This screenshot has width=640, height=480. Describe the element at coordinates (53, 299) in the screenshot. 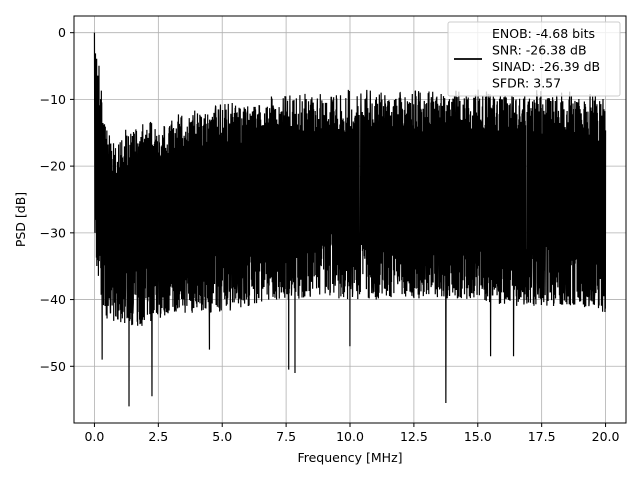

I see `y-tick-label: −40` at that location.